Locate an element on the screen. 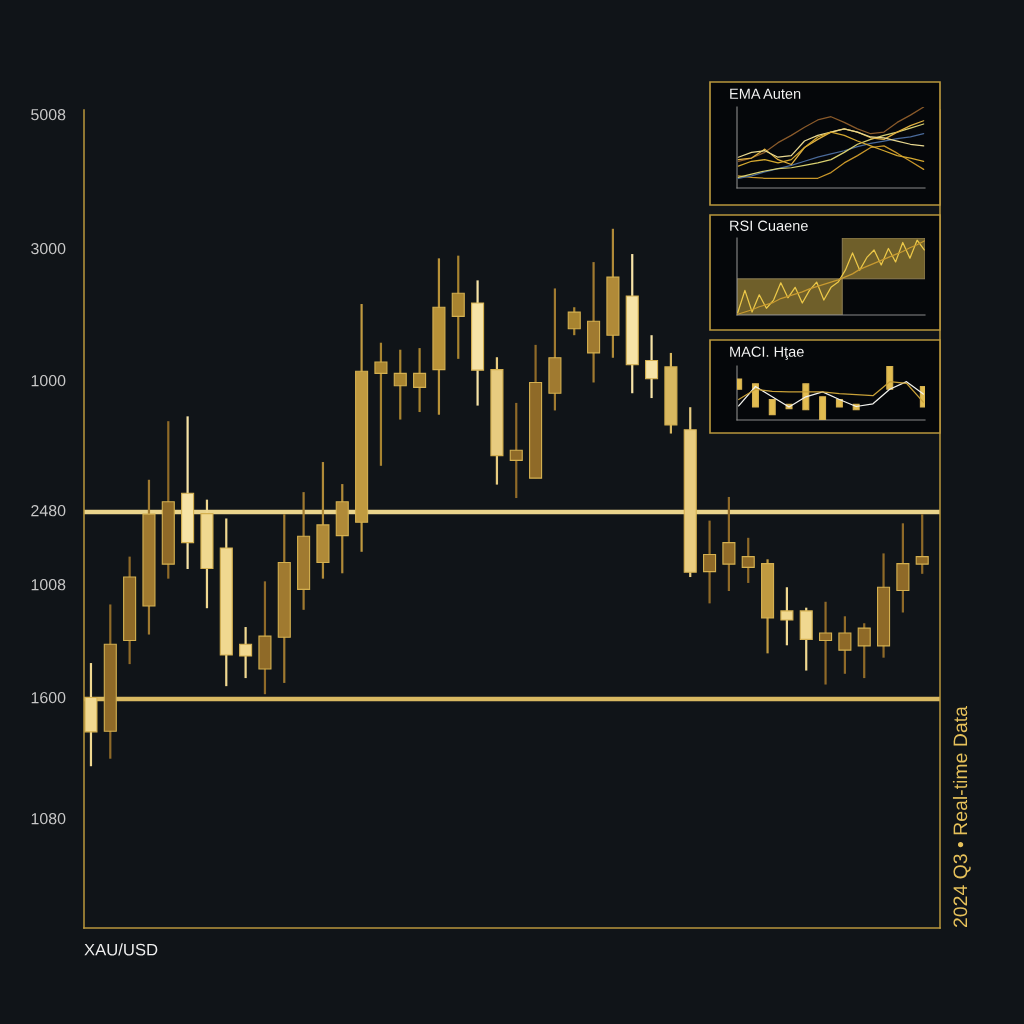  text: 5008 is located at coordinates (48, 114).